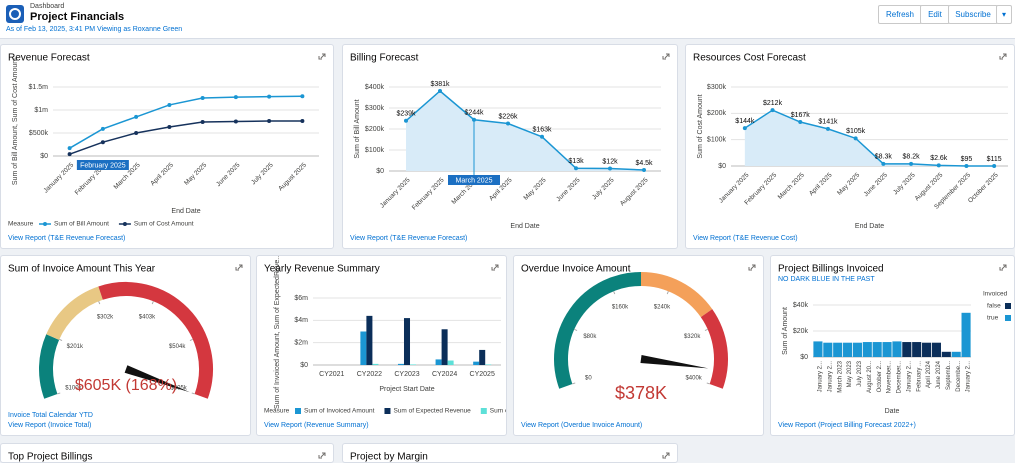  What do you see at coordinates (717, 140) in the screenshot?
I see `y-tick-label: $100k` at bounding box center [717, 140].